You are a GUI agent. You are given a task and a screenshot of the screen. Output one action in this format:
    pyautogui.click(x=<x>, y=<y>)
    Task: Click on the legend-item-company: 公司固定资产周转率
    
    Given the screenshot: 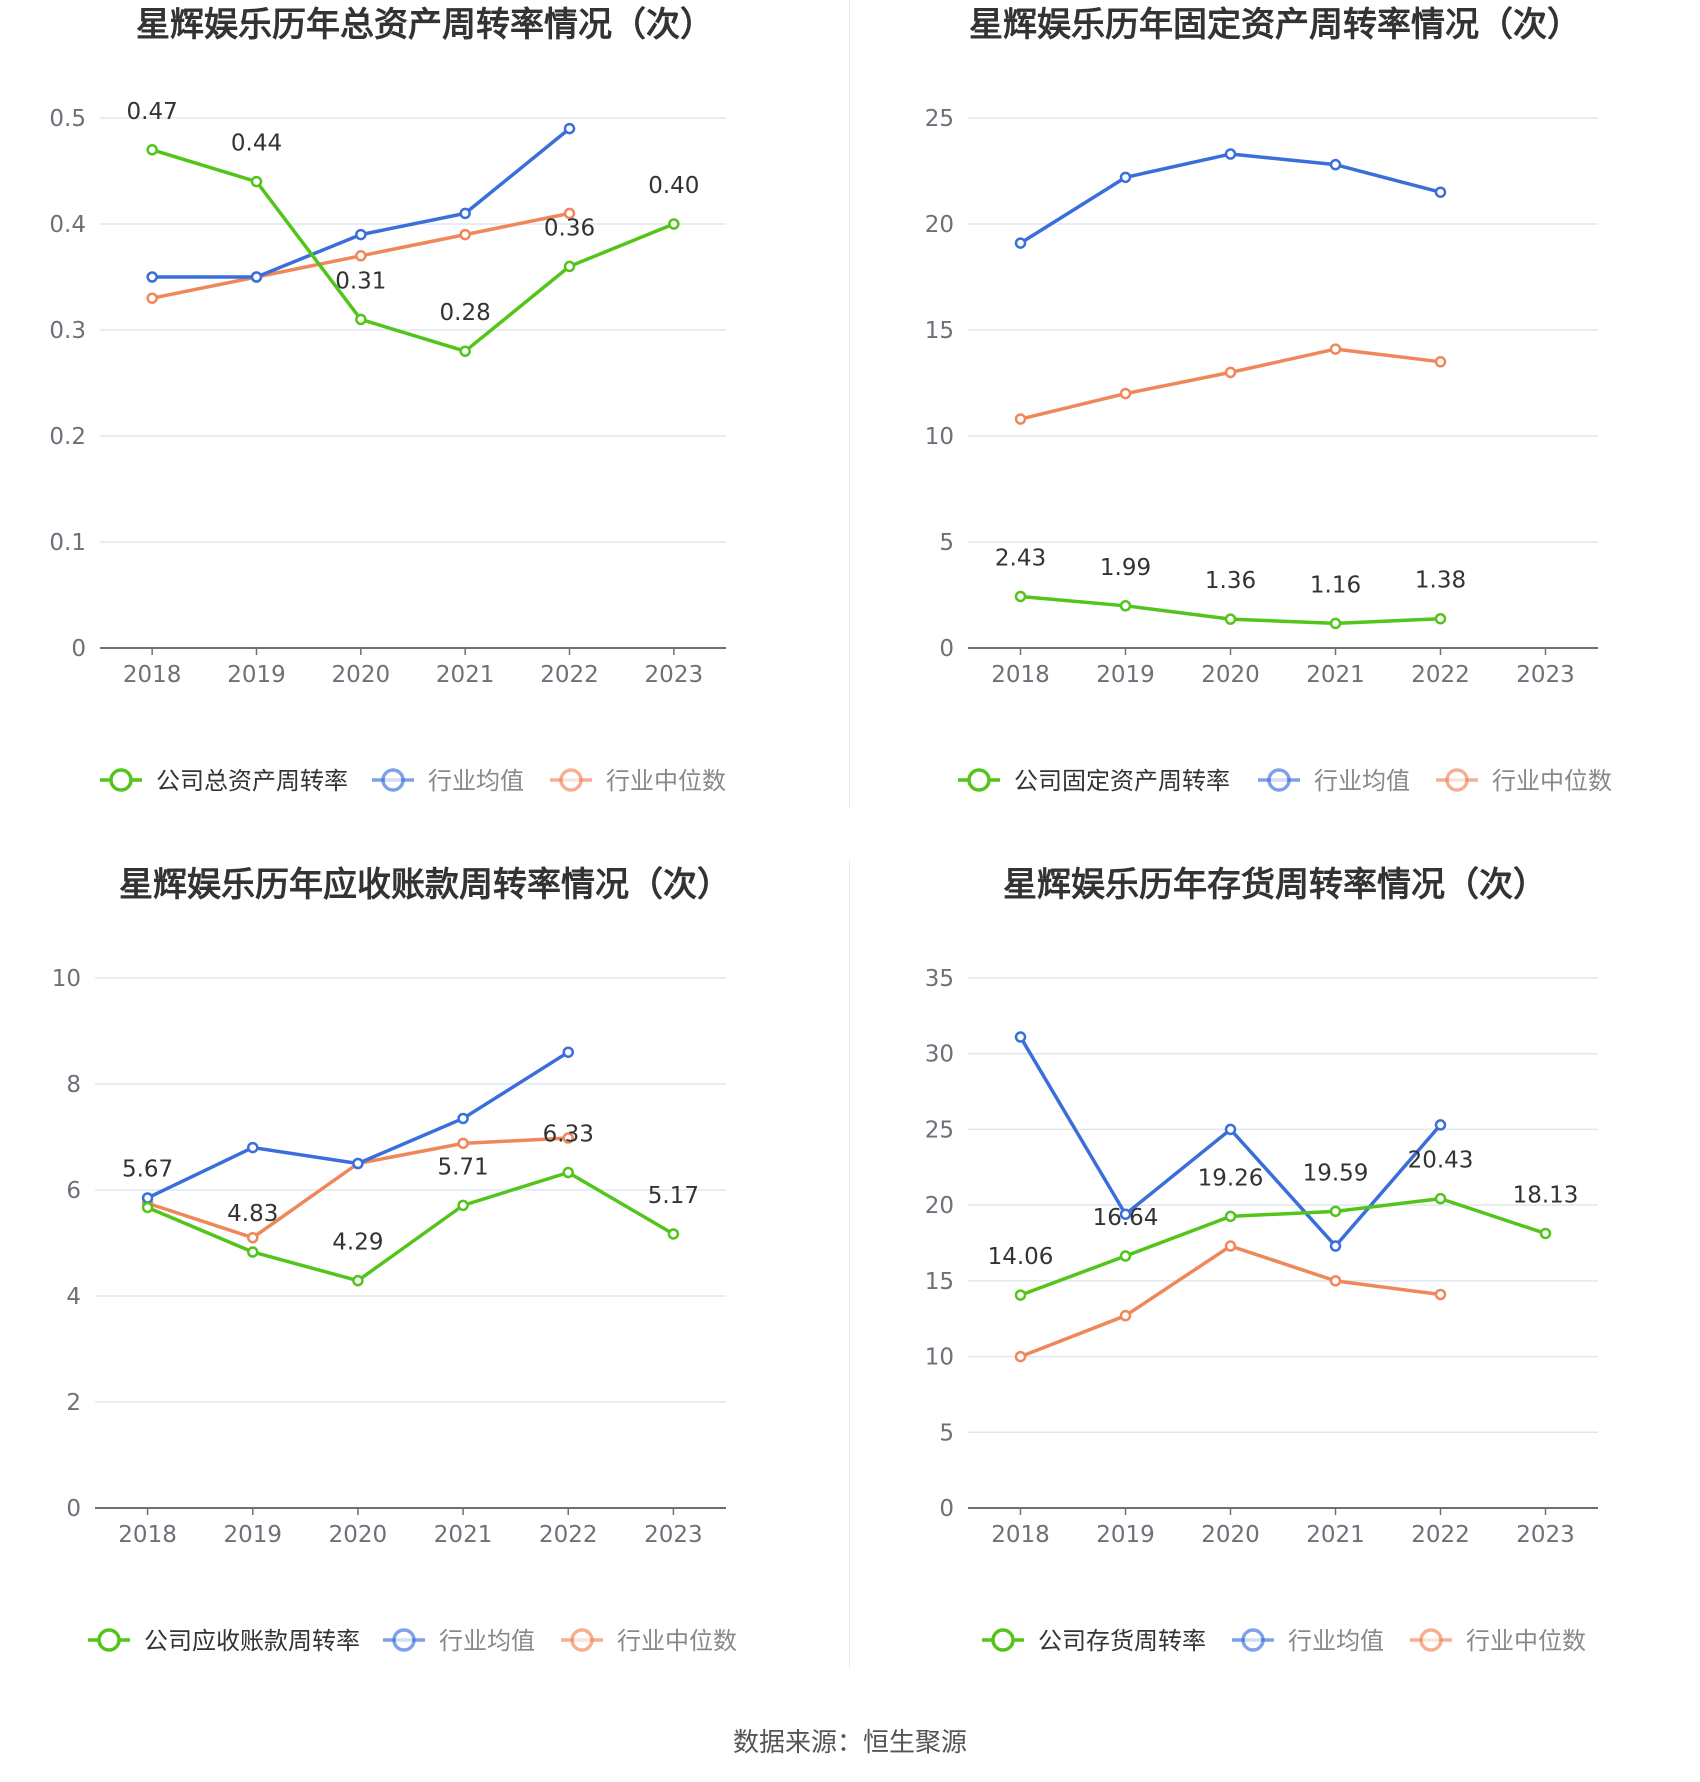 What is the action you would take?
    pyautogui.click(x=1094, y=781)
    